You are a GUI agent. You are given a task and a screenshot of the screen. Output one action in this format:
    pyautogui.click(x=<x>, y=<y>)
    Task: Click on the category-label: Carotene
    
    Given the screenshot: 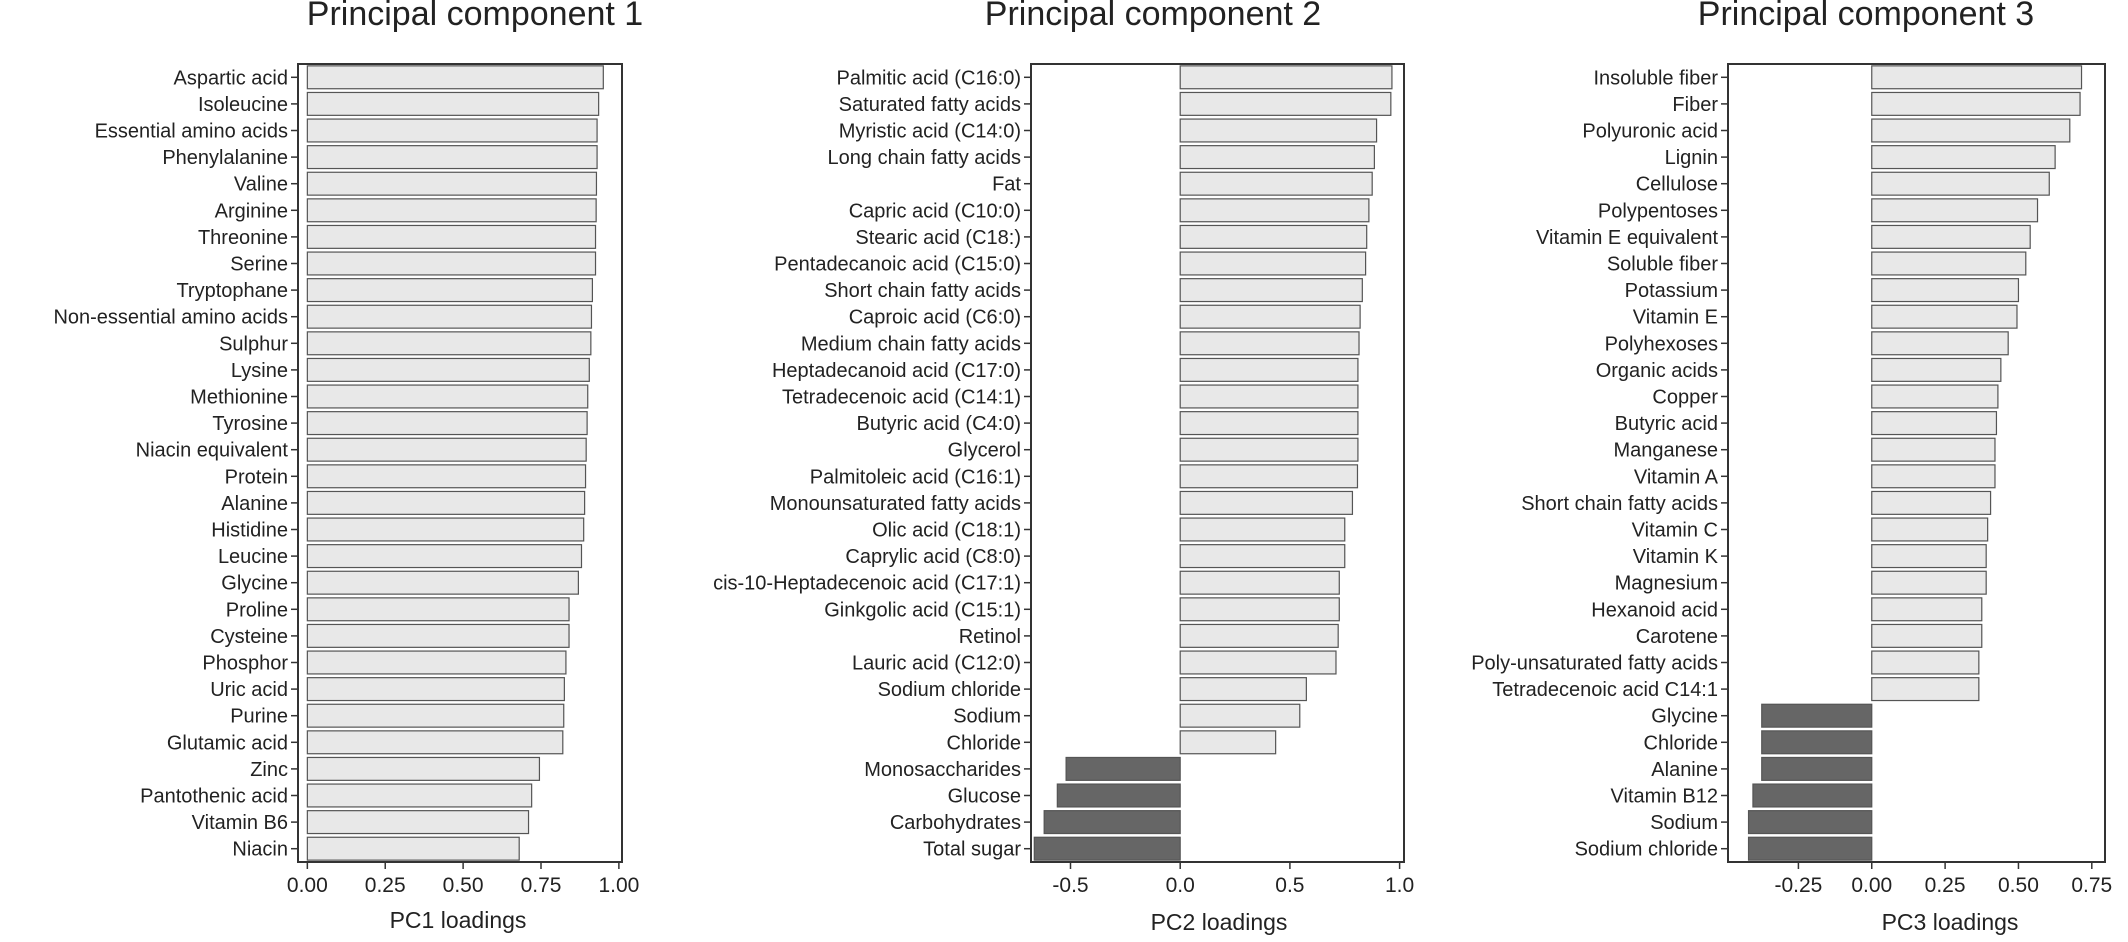 What is the action you would take?
    pyautogui.click(x=1677, y=637)
    